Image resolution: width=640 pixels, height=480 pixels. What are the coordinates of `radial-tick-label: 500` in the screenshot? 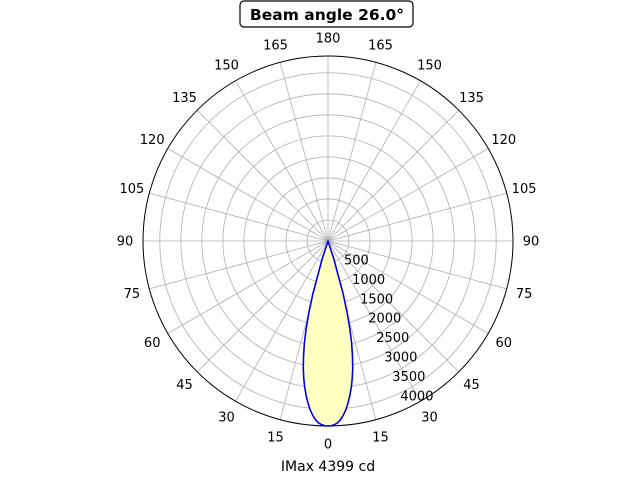 It's located at (356, 260).